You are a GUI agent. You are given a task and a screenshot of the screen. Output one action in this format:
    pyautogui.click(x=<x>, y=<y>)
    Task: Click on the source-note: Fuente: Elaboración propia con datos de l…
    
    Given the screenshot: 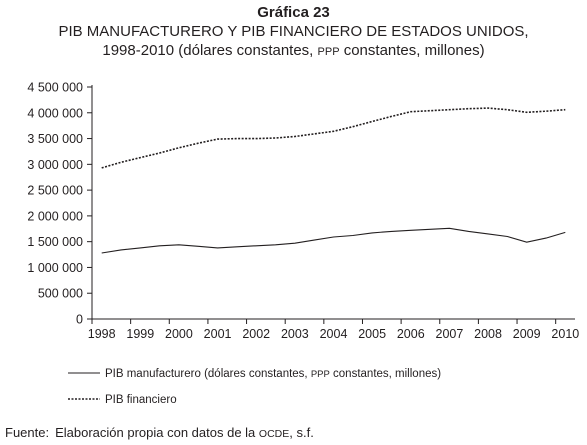 What is the action you would take?
    pyautogui.click(x=159, y=432)
    